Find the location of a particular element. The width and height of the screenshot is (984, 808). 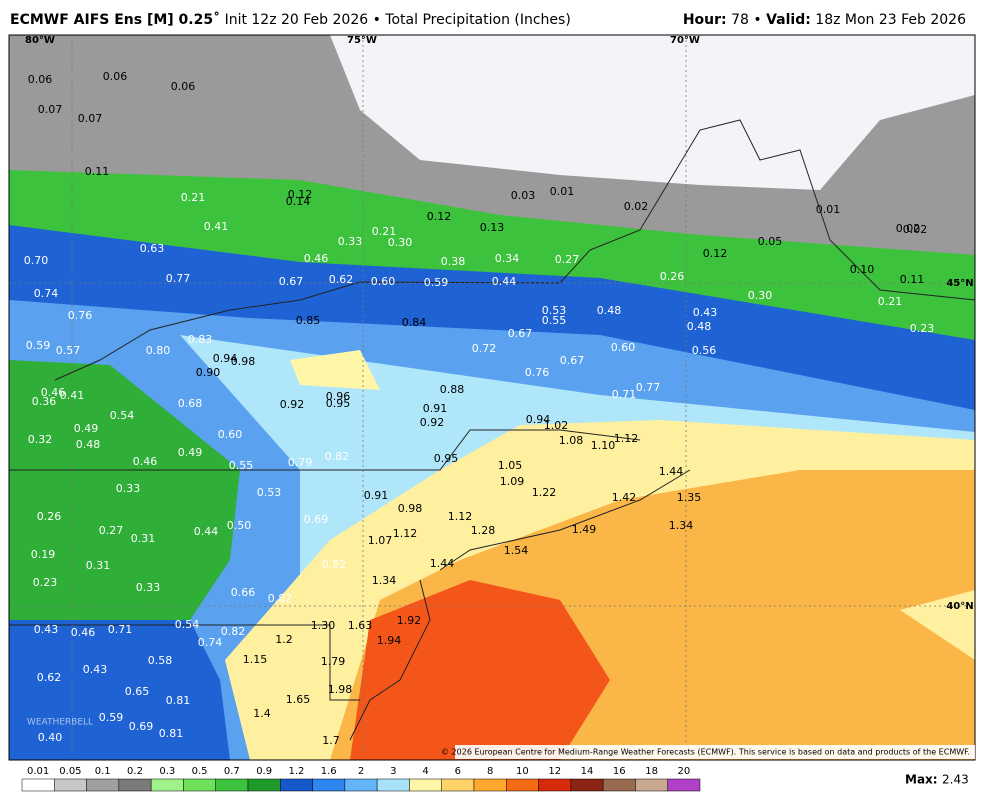

value-label: 1.79 is located at coordinates (333, 661).